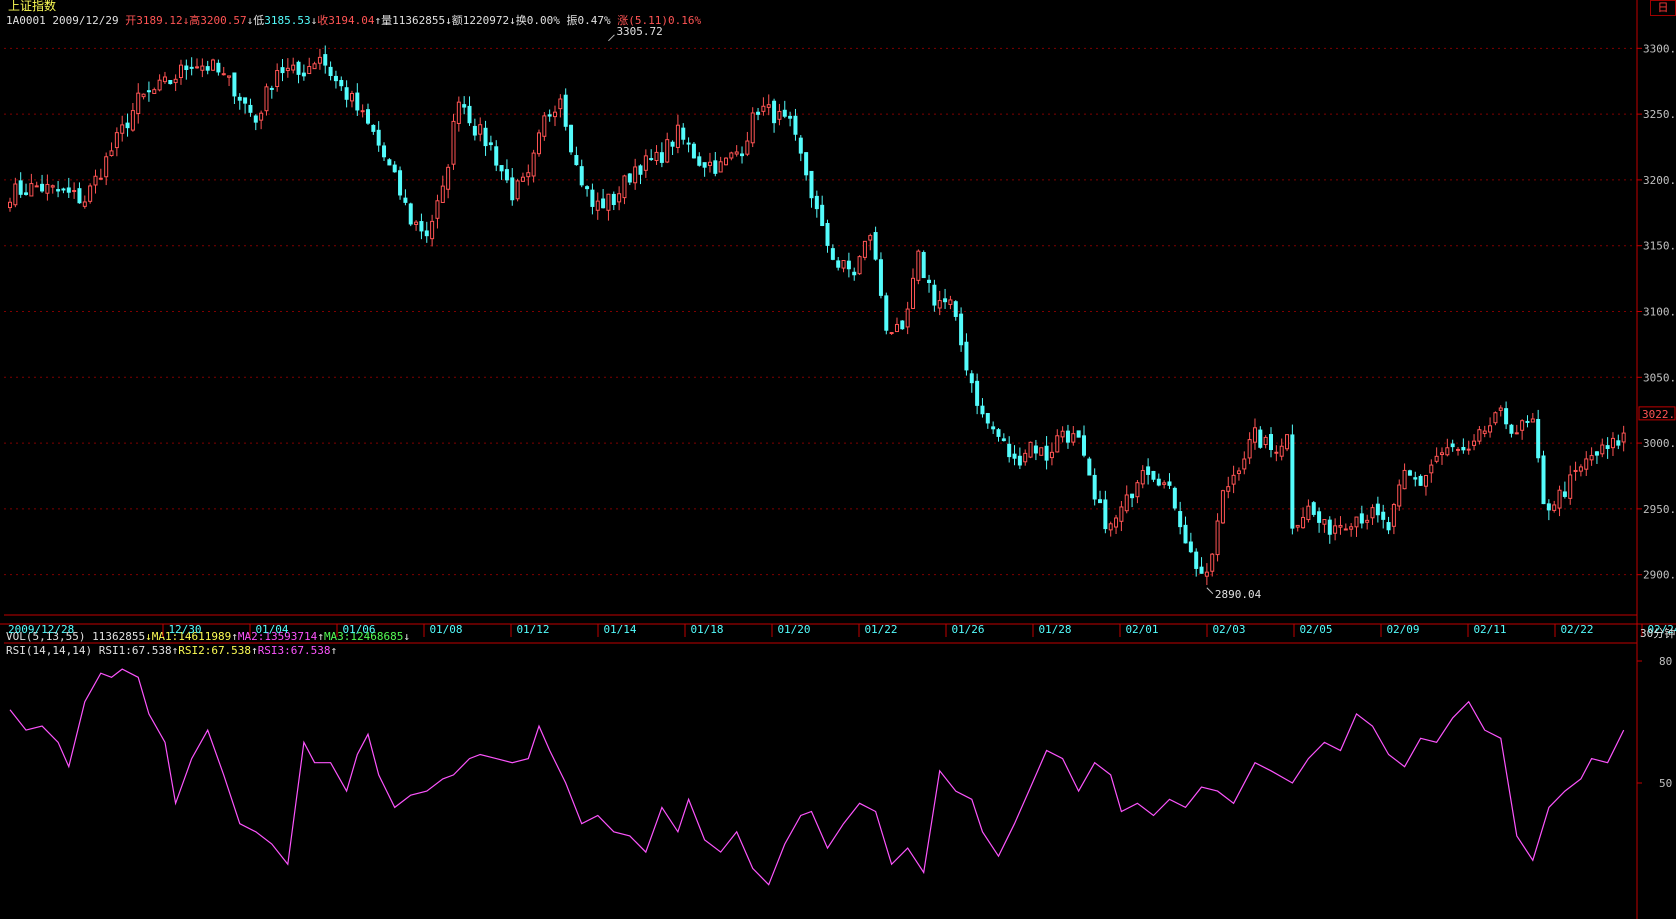 The image size is (1676, 919). Describe the element at coordinates (85, 20) in the screenshot. I see `quote-date: 2009/12/29` at that location.